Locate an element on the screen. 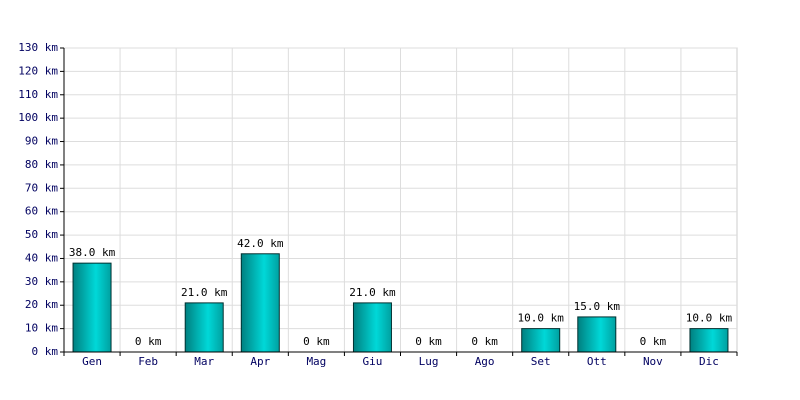 The height and width of the screenshot is (400, 800). y-tick-label: 120 km is located at coordinates (38, 70).